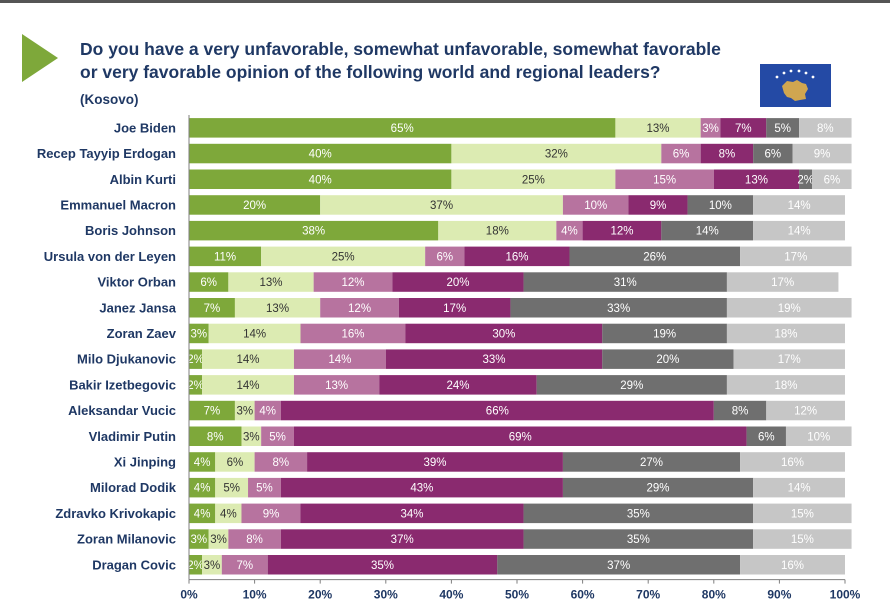 This screenshot has height=600, width=890. I want to click on bar-value-label: 12%, so click(621, 232).